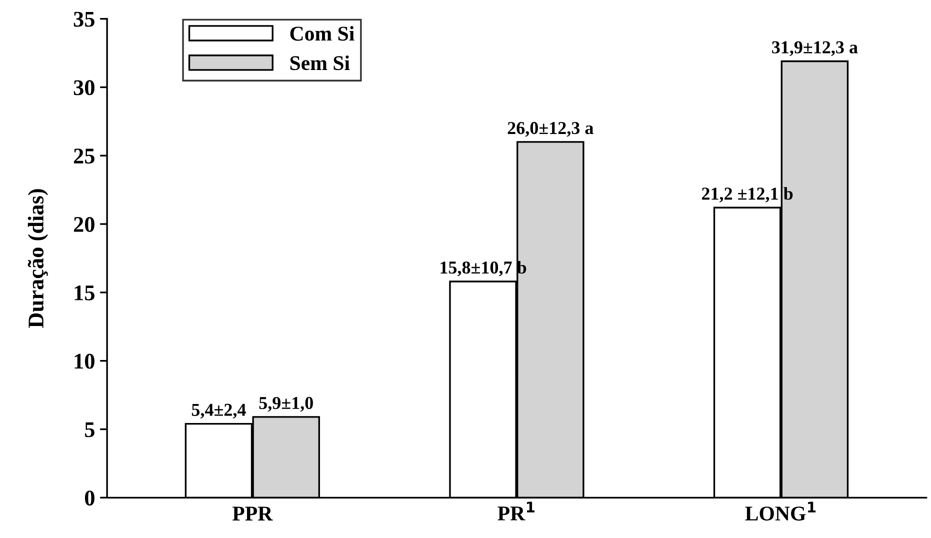  What do you see at coordinates (84, 224) in the screenshot?
I see `y-tick-label: 20` at bounding box center [84, 224].